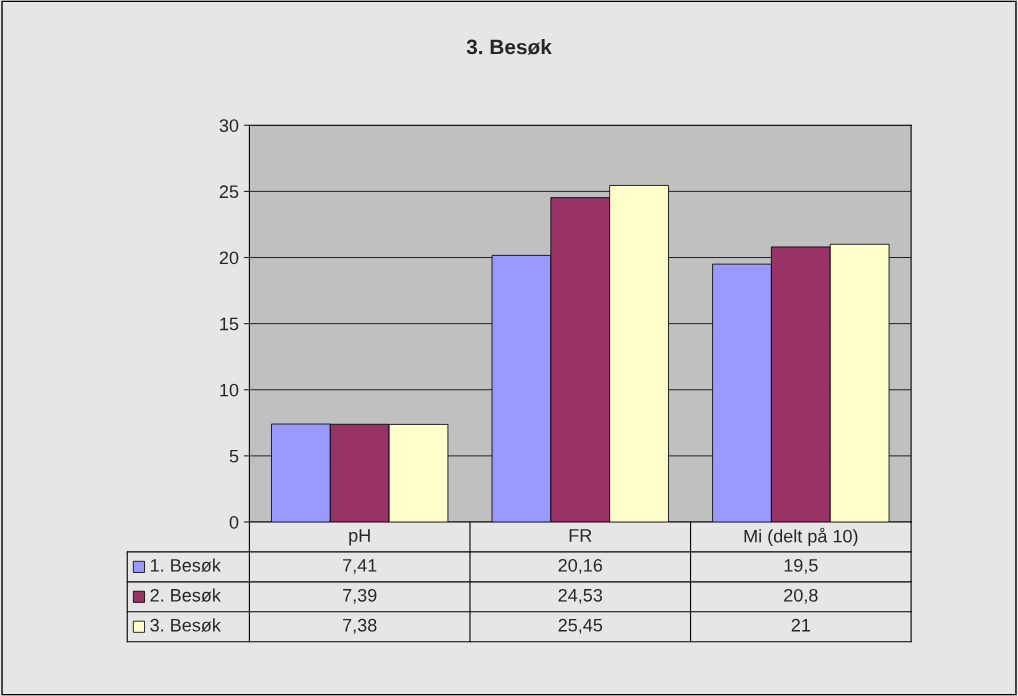  Describe the element at coordinates (186, 565) in the screenshot. I see `legend-label: 1. Besøk` at that location.